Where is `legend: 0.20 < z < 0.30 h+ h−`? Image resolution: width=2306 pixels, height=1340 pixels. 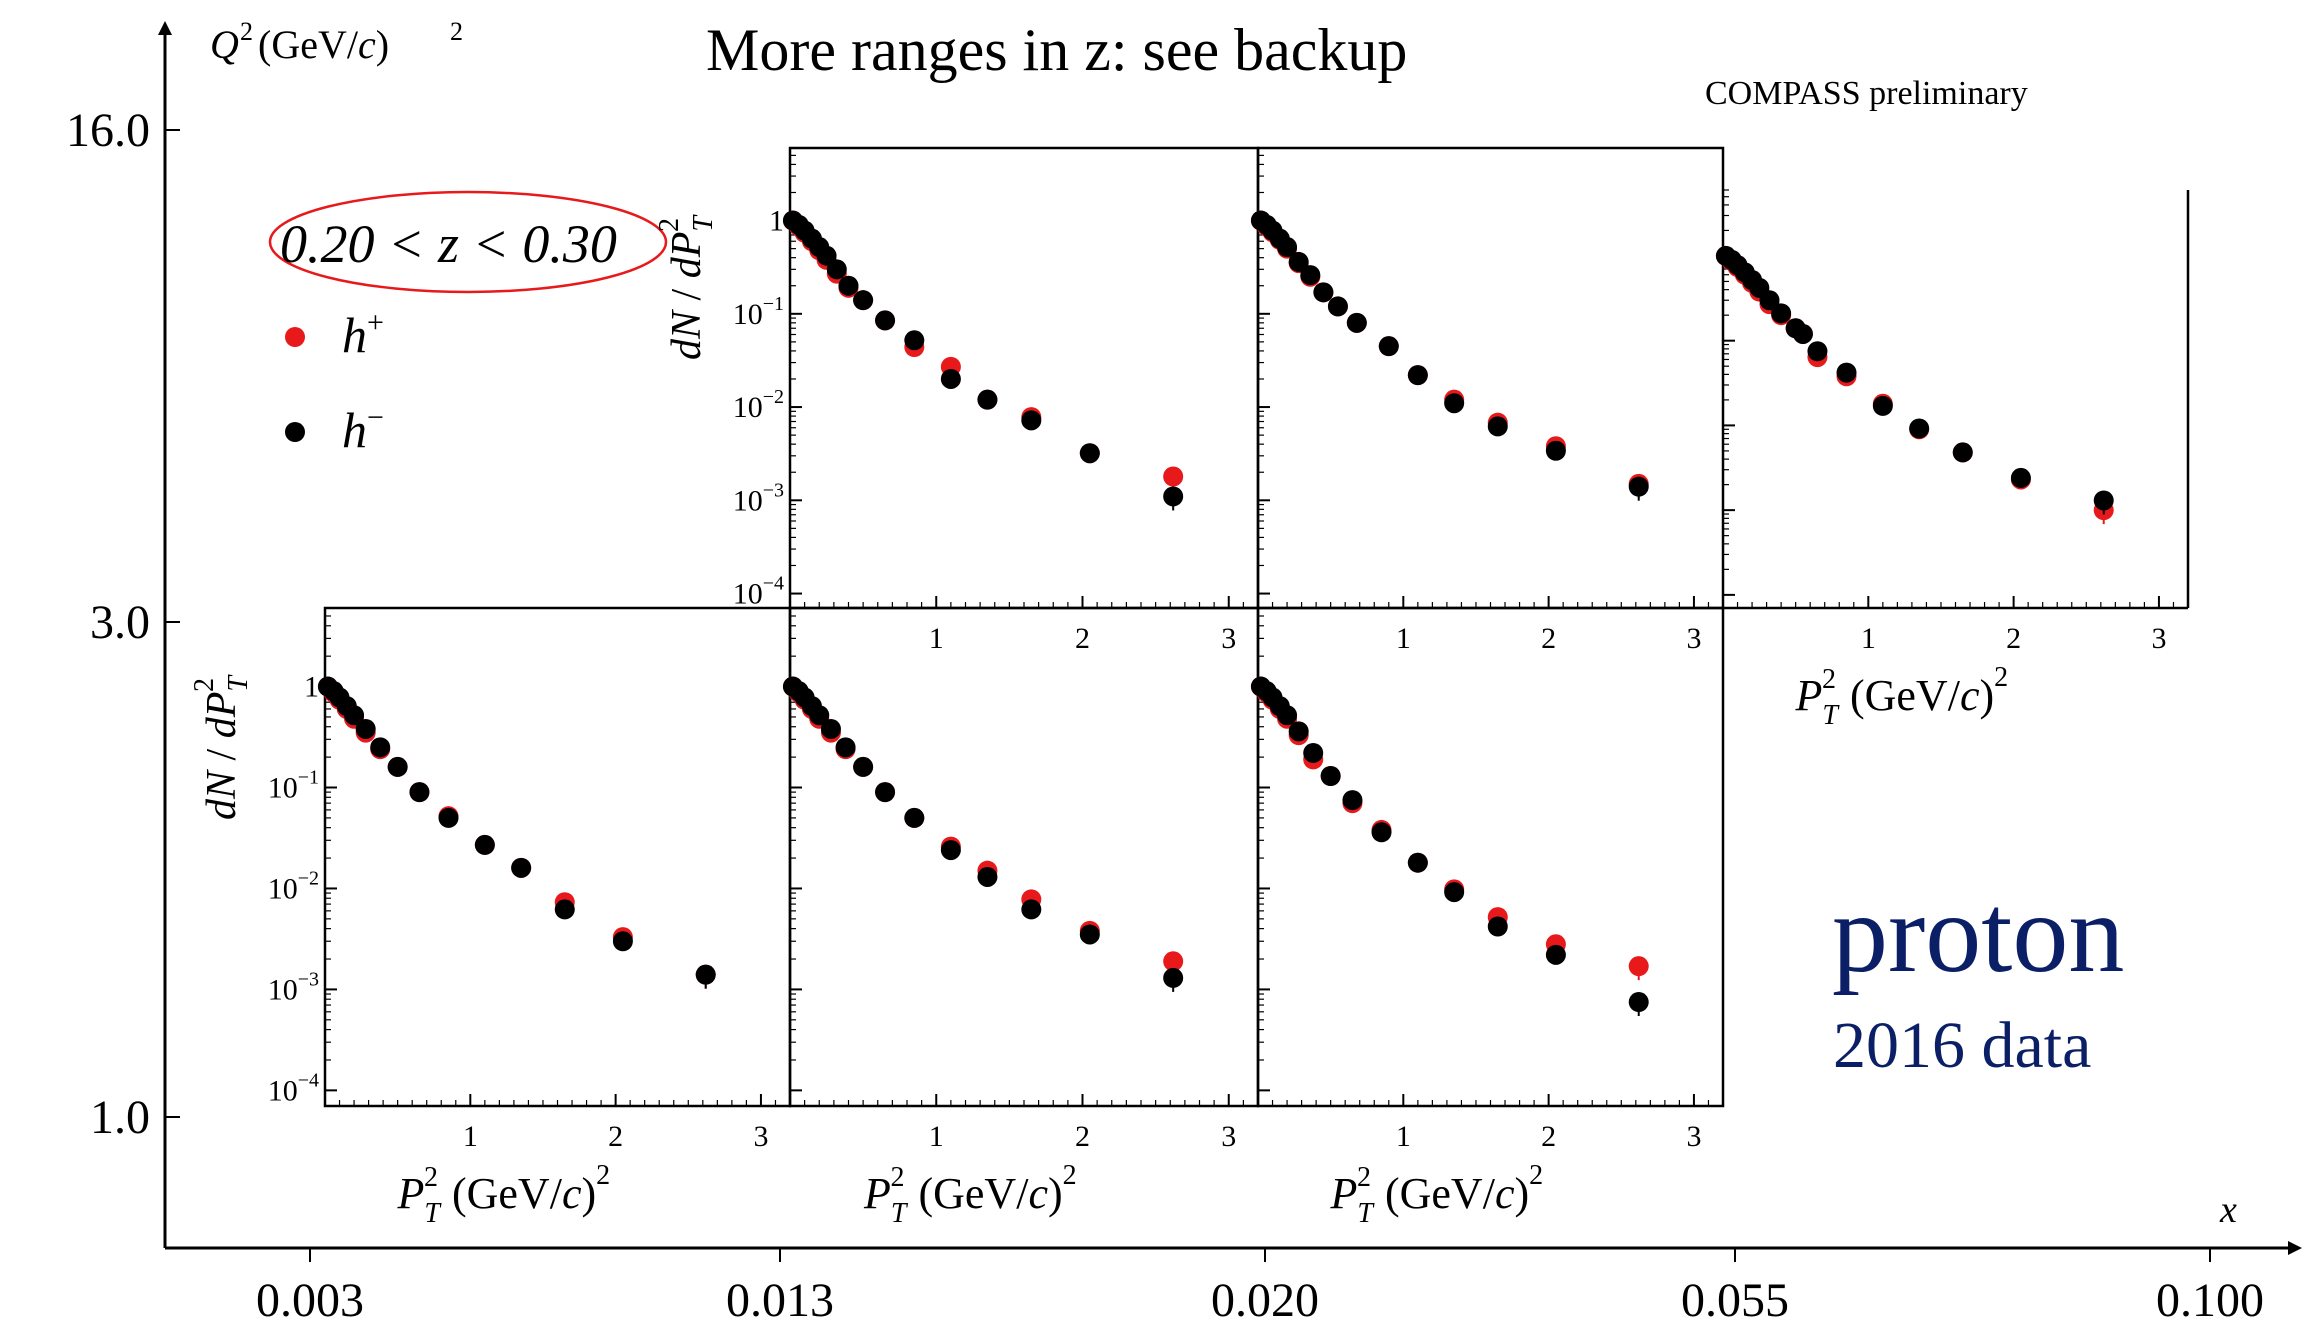
legend: 0.20 < z < 0.30 h+ h− is located at coordinates (468, 324).